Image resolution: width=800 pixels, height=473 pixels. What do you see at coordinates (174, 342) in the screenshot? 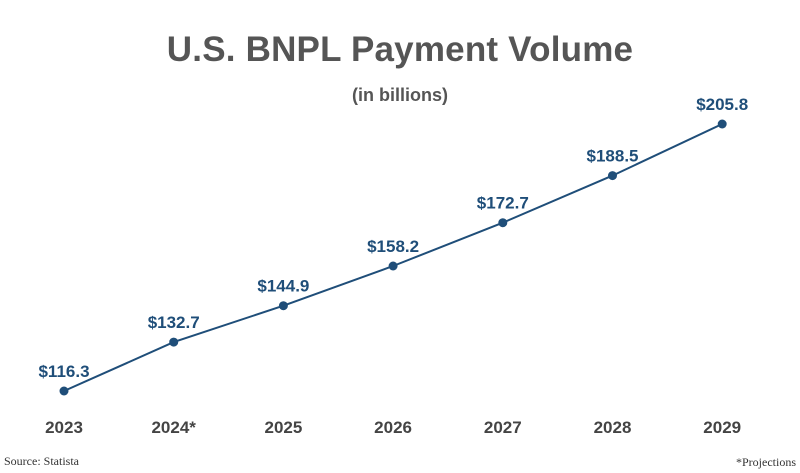
I see `data-point-2024` at bounding box center [174, 342].